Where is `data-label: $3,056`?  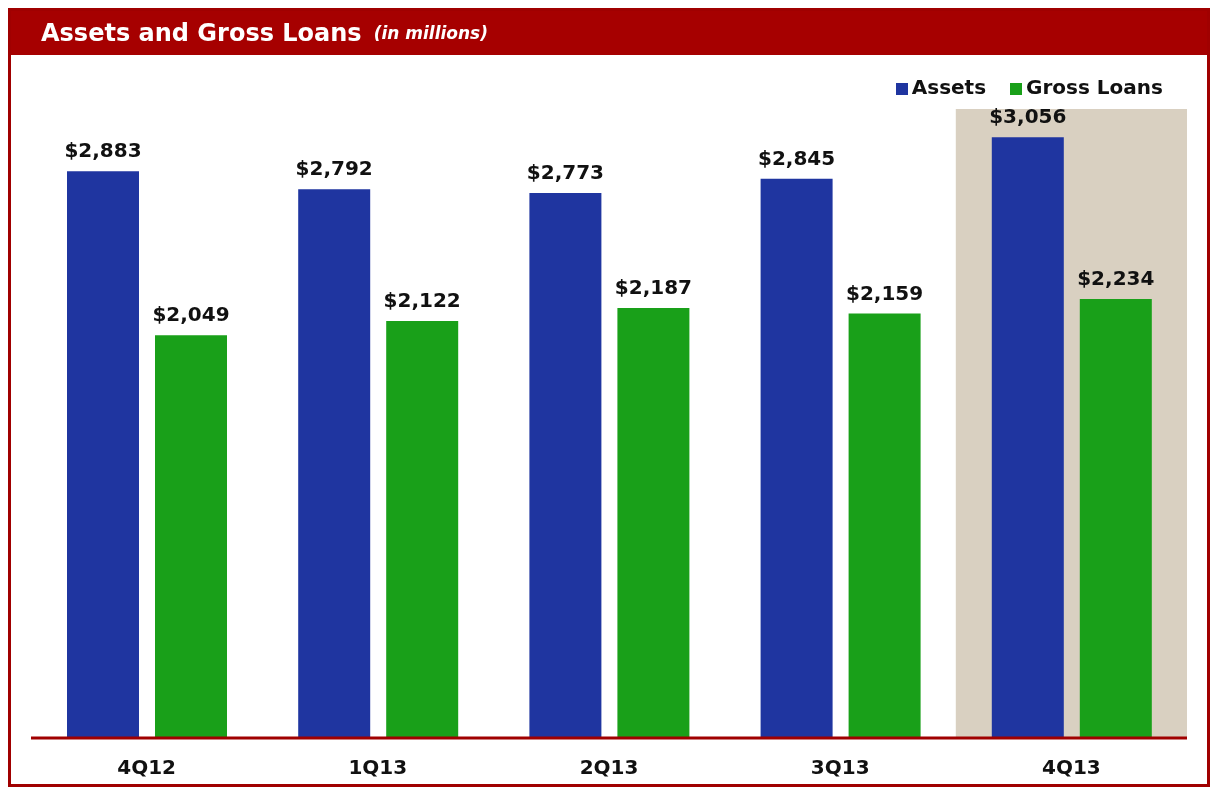 data-label: $3,056 is located at coordinates (1028, 116).